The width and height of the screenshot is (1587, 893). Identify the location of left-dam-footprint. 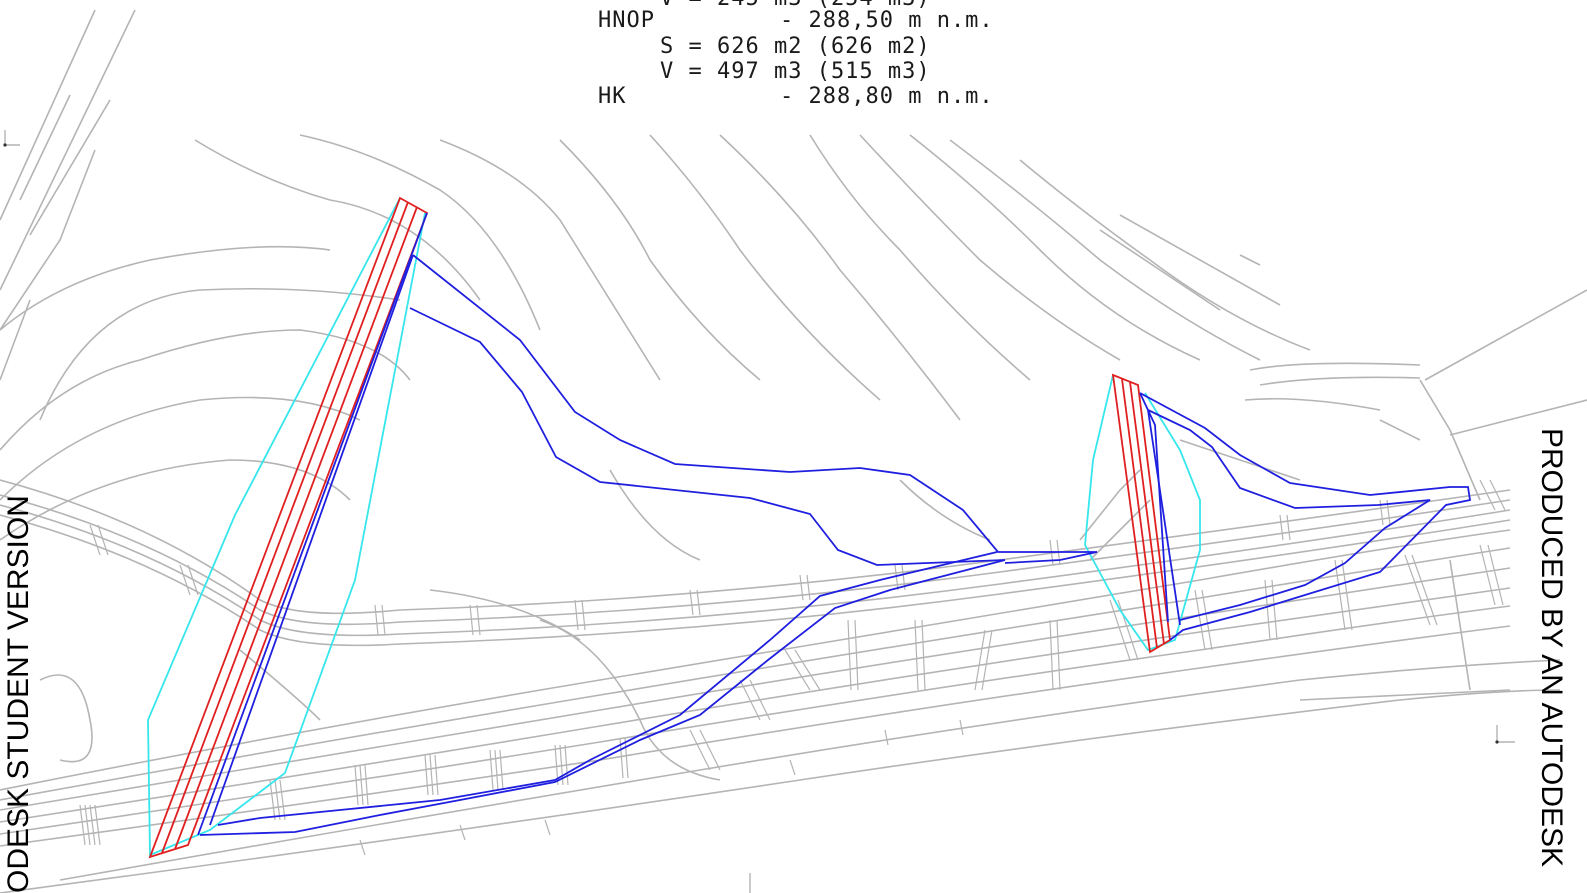
(286, 527).